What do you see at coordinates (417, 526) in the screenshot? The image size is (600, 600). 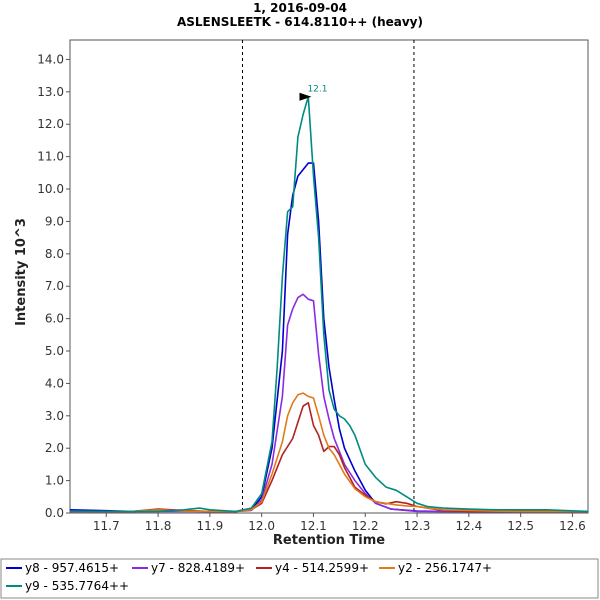 I see `x-tick-label: 12.3` at bounding box center [417, 526].